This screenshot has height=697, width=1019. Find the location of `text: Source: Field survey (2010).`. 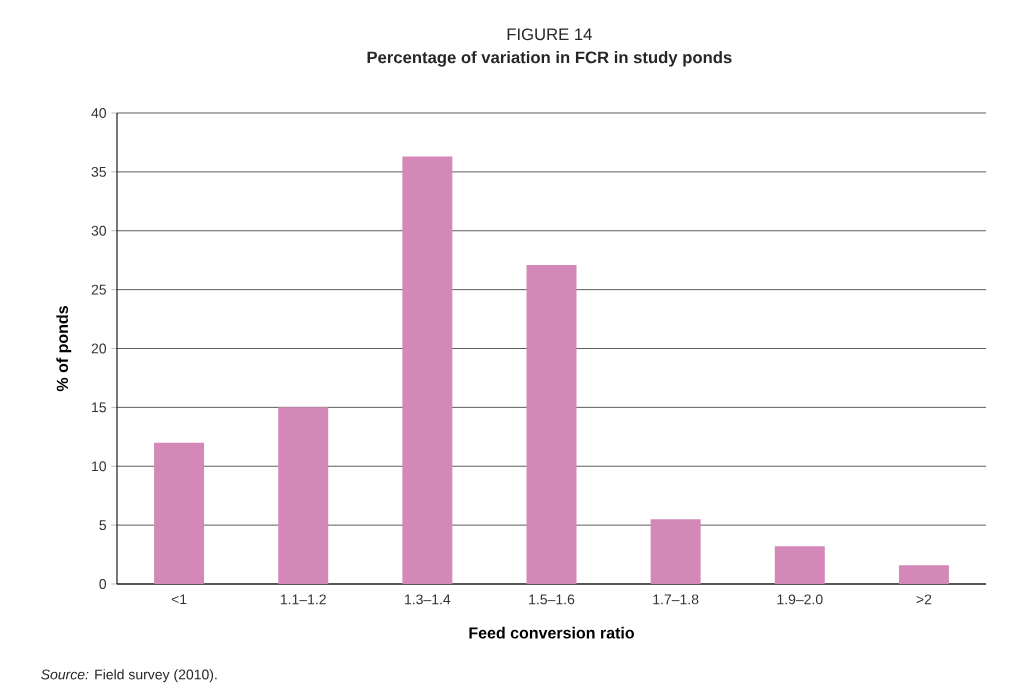

text: Source: Field survey (2010). is located at coordinates (129, 676).